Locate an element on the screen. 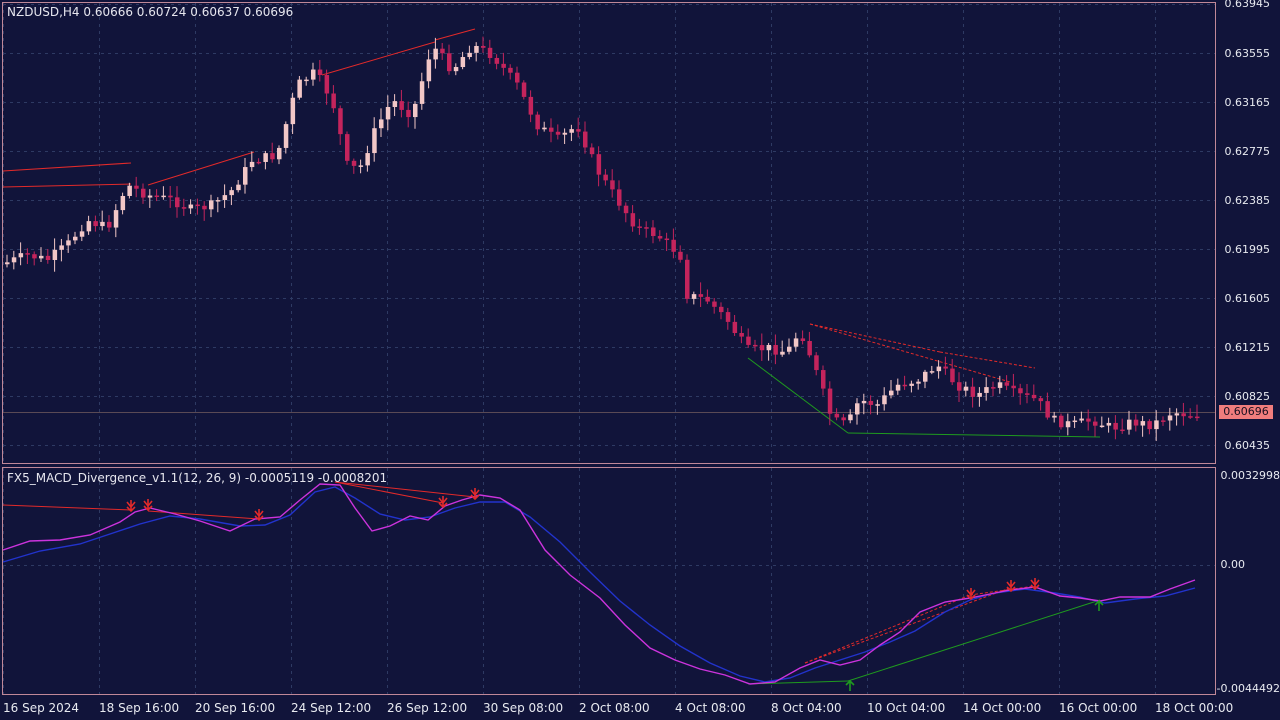 The width and height of the screenshot is (1280, 720). price-tick: 0.61215 is located at coordinates (1247, 347).